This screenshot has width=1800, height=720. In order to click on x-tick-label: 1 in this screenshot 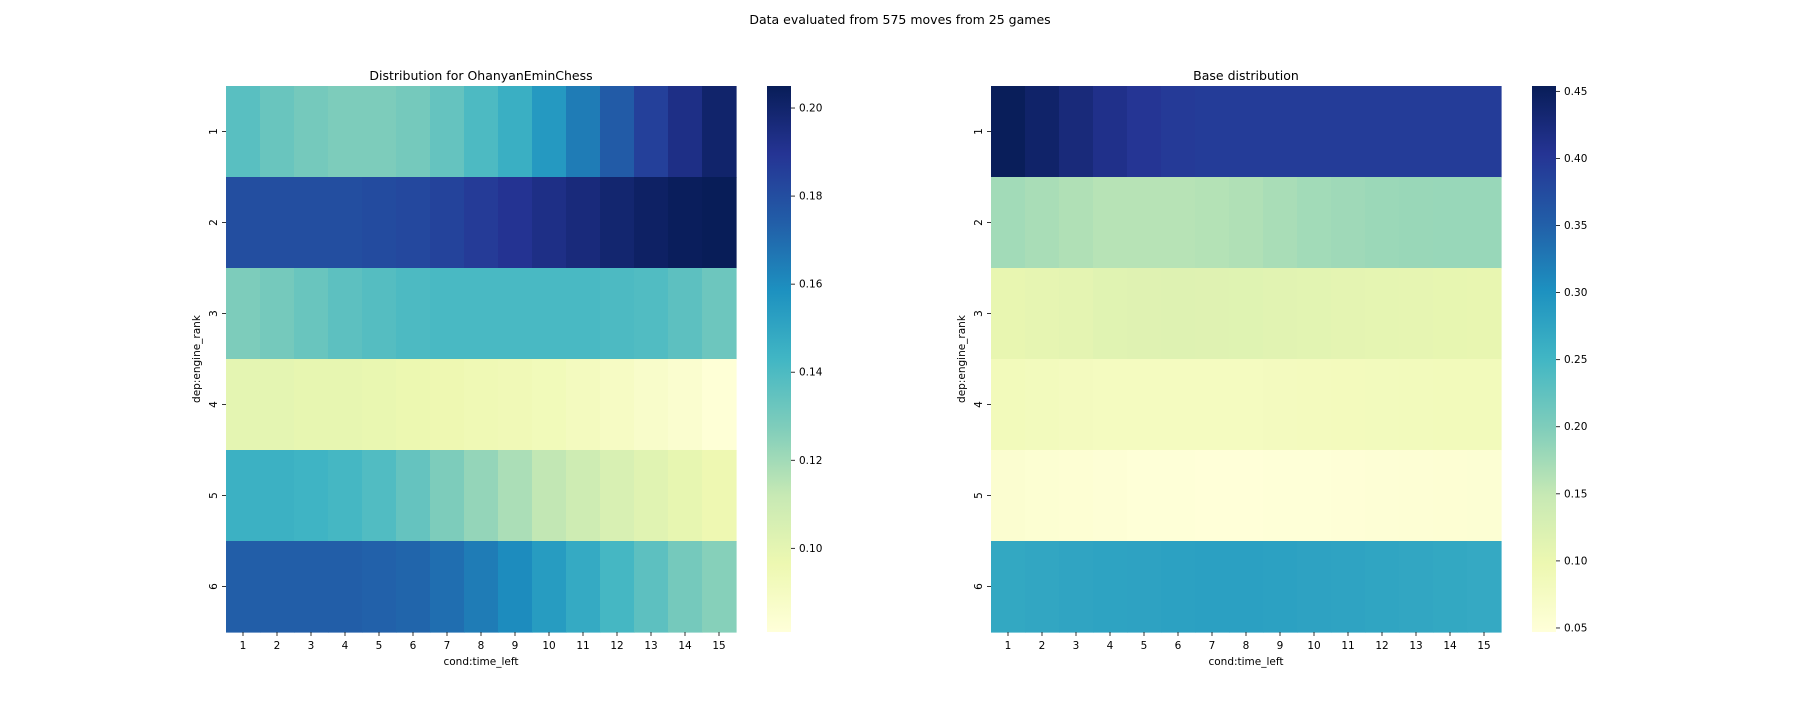, I will do `click(1008, 646)`.